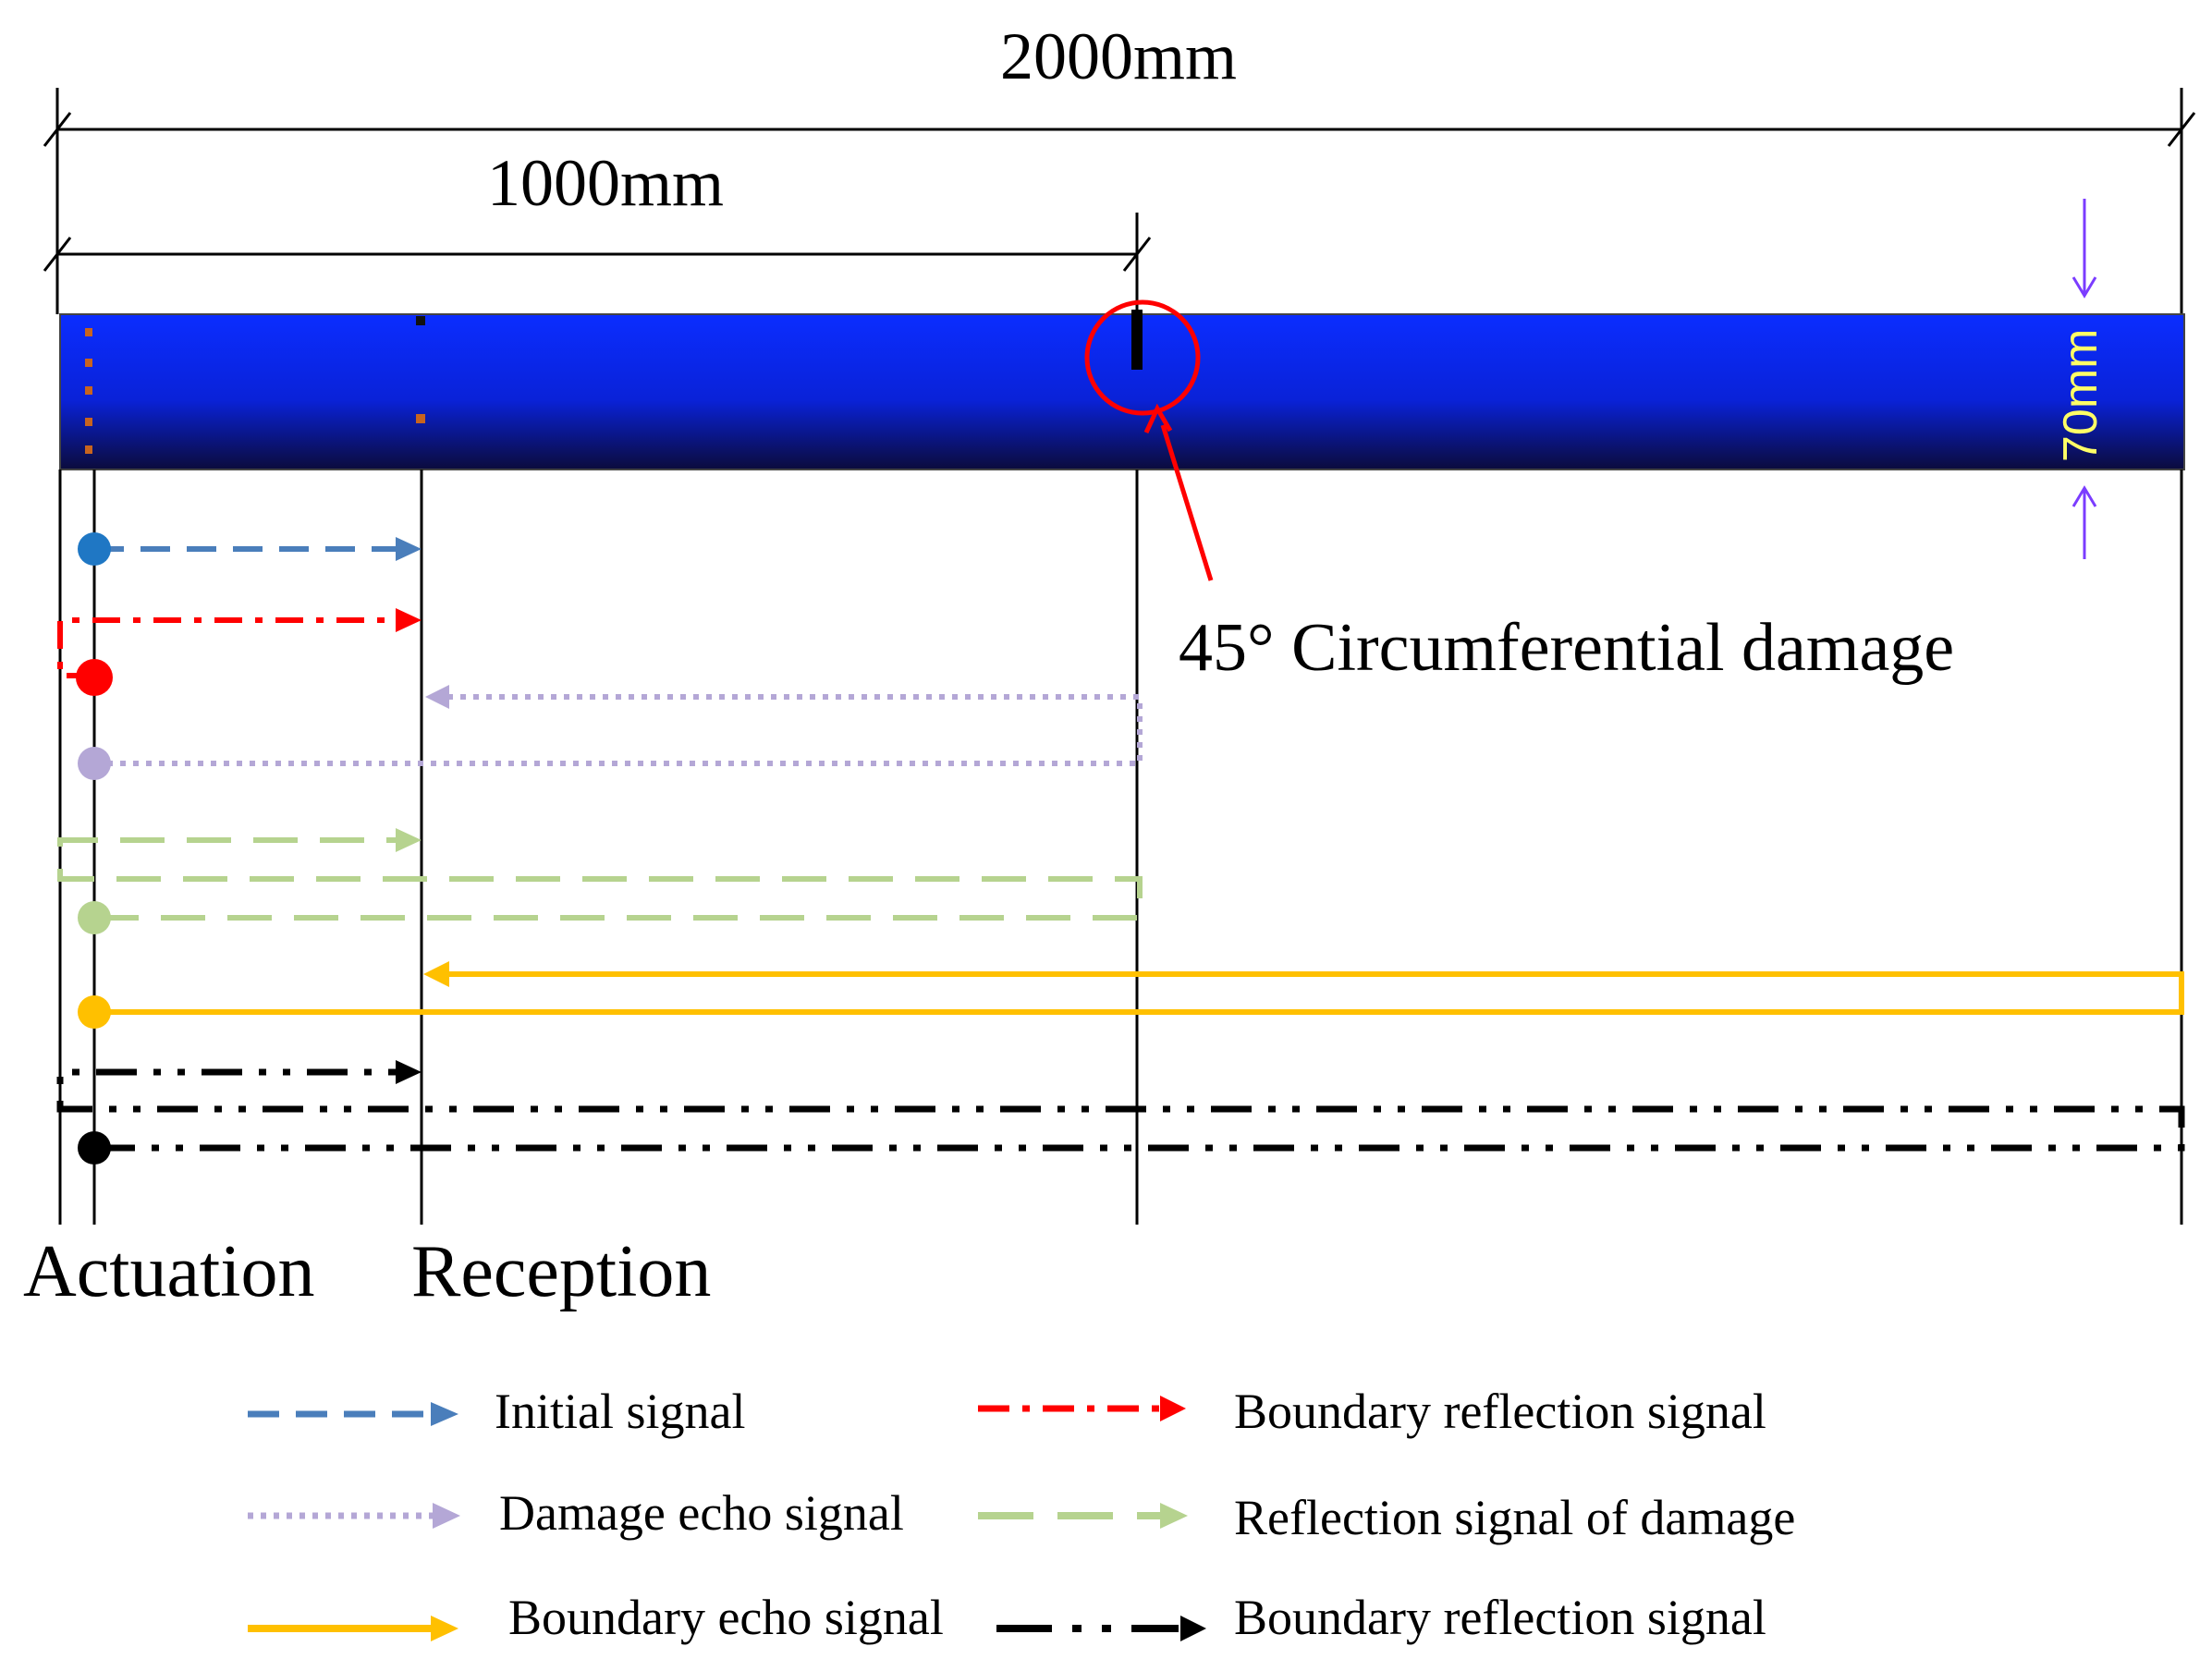  I want to click on path-reflection-of-damage, so click(600, 881).